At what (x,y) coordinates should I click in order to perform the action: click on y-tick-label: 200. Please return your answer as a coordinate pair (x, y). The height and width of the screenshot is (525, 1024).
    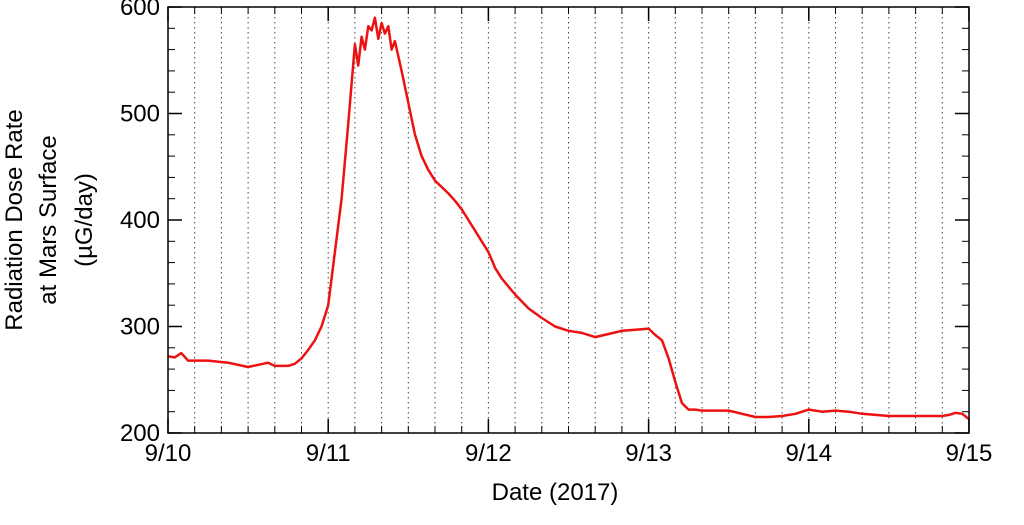
    Looking at the image, I should click on (140, 433).